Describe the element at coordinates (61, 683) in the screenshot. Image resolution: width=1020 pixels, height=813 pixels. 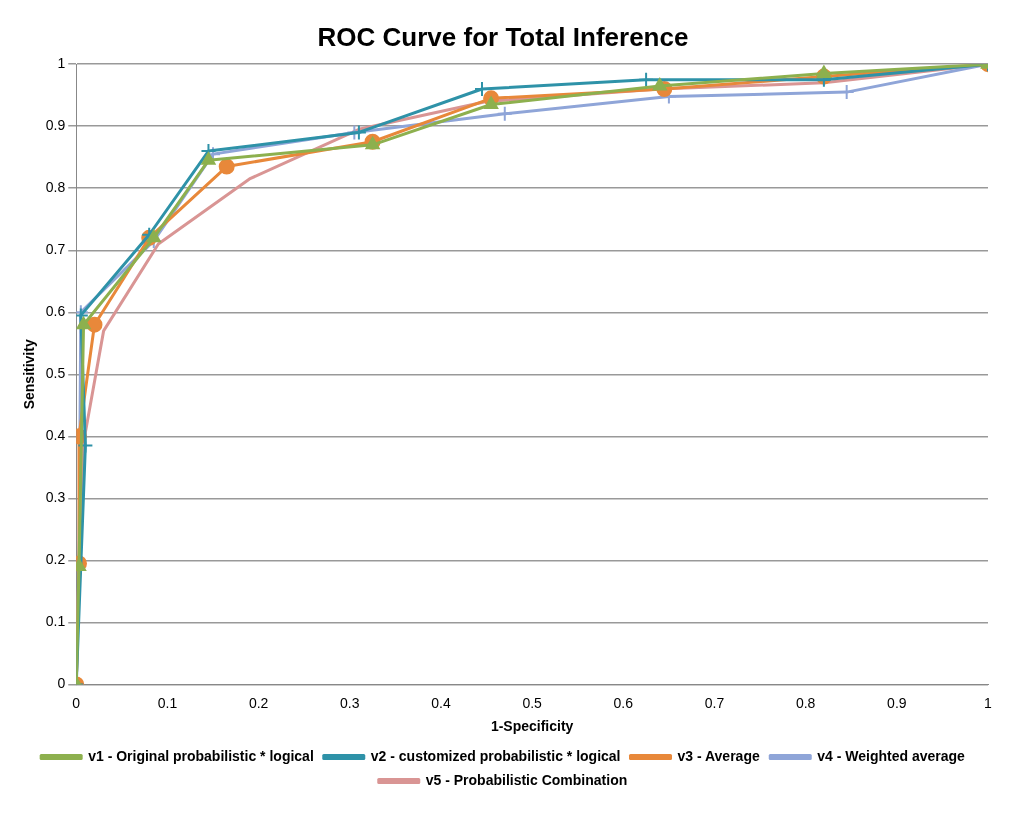
I see `y-tick-label: 0` at that location.